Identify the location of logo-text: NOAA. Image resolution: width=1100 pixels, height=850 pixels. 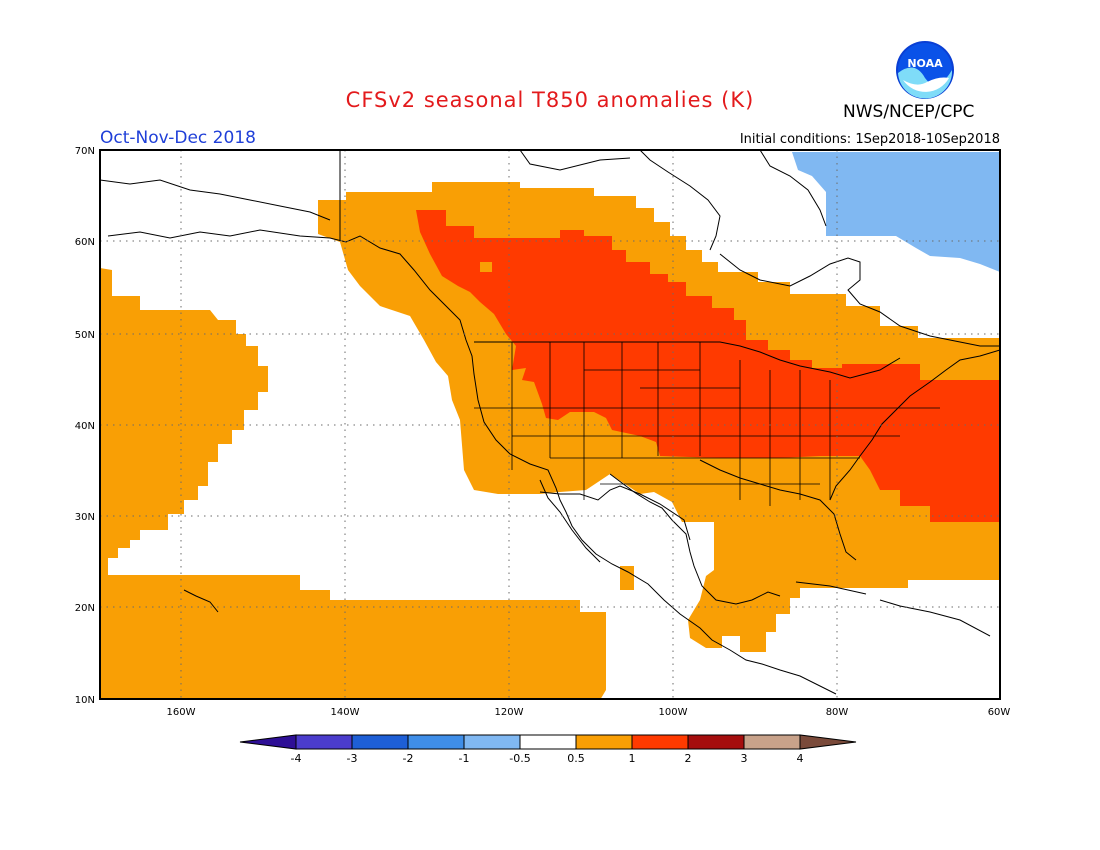
(925, 63).